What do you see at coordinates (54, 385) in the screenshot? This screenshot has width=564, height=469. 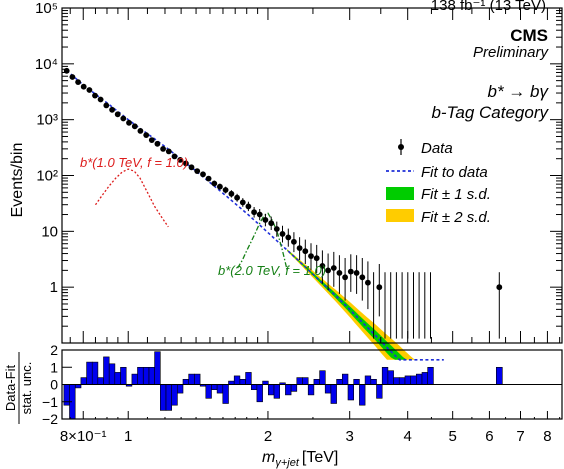 I see `pull-y-tick-label: 0` at bounding box center [54, 385].